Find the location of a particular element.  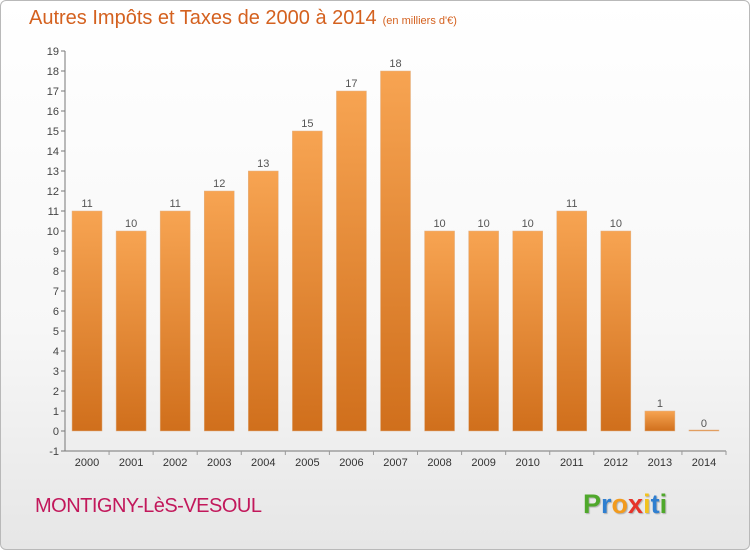

x-tick-label-2012: 2012 is located at coordinates (616, 463).